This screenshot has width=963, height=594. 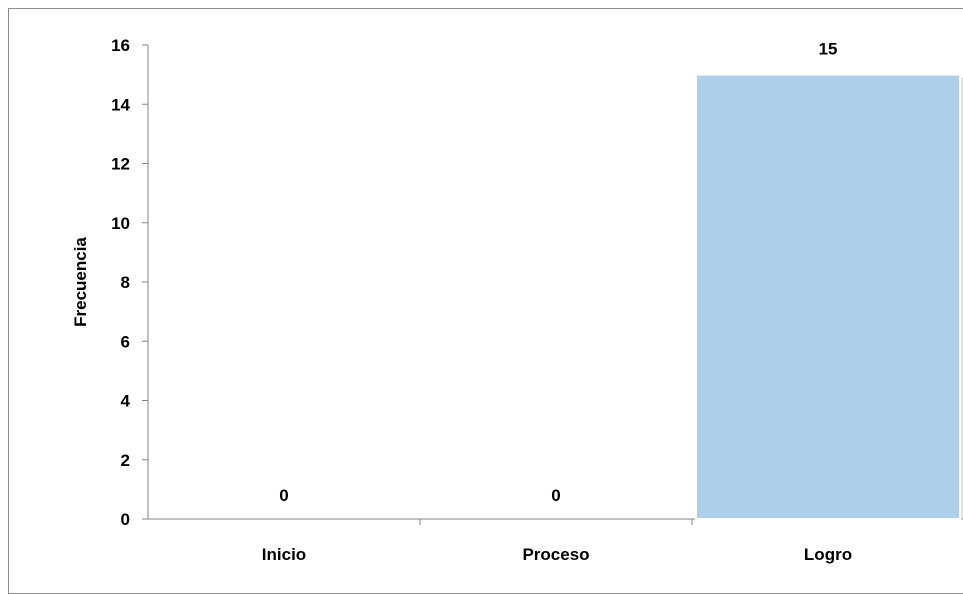 I want to click on data-label: 15, so click(x=828, y=49).